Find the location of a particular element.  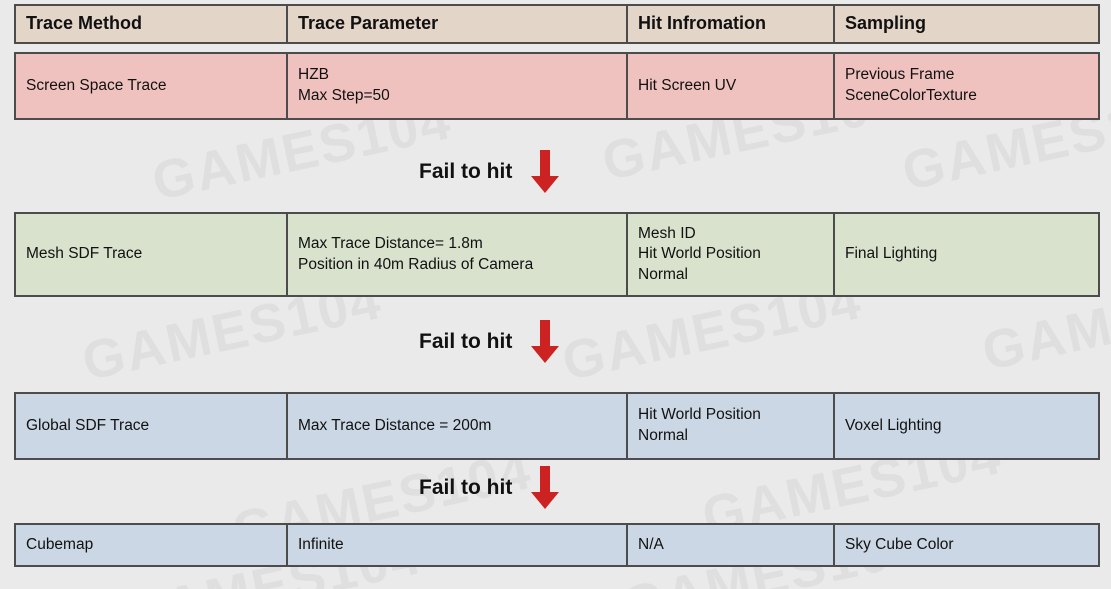

cell-line: Infinite is located at coordinates (321, 544).